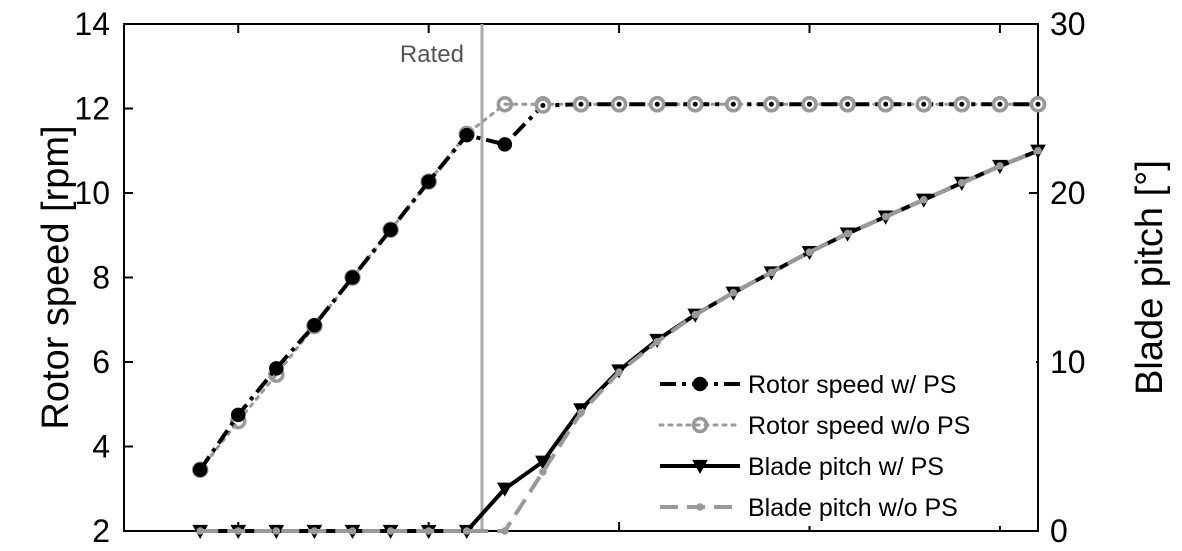 This screenshot has width=1182, height=551. What do you see at coordinates (101, 362) in the screenshot?
I see `left-tick-label: 6` at bounding box center [101, 362].